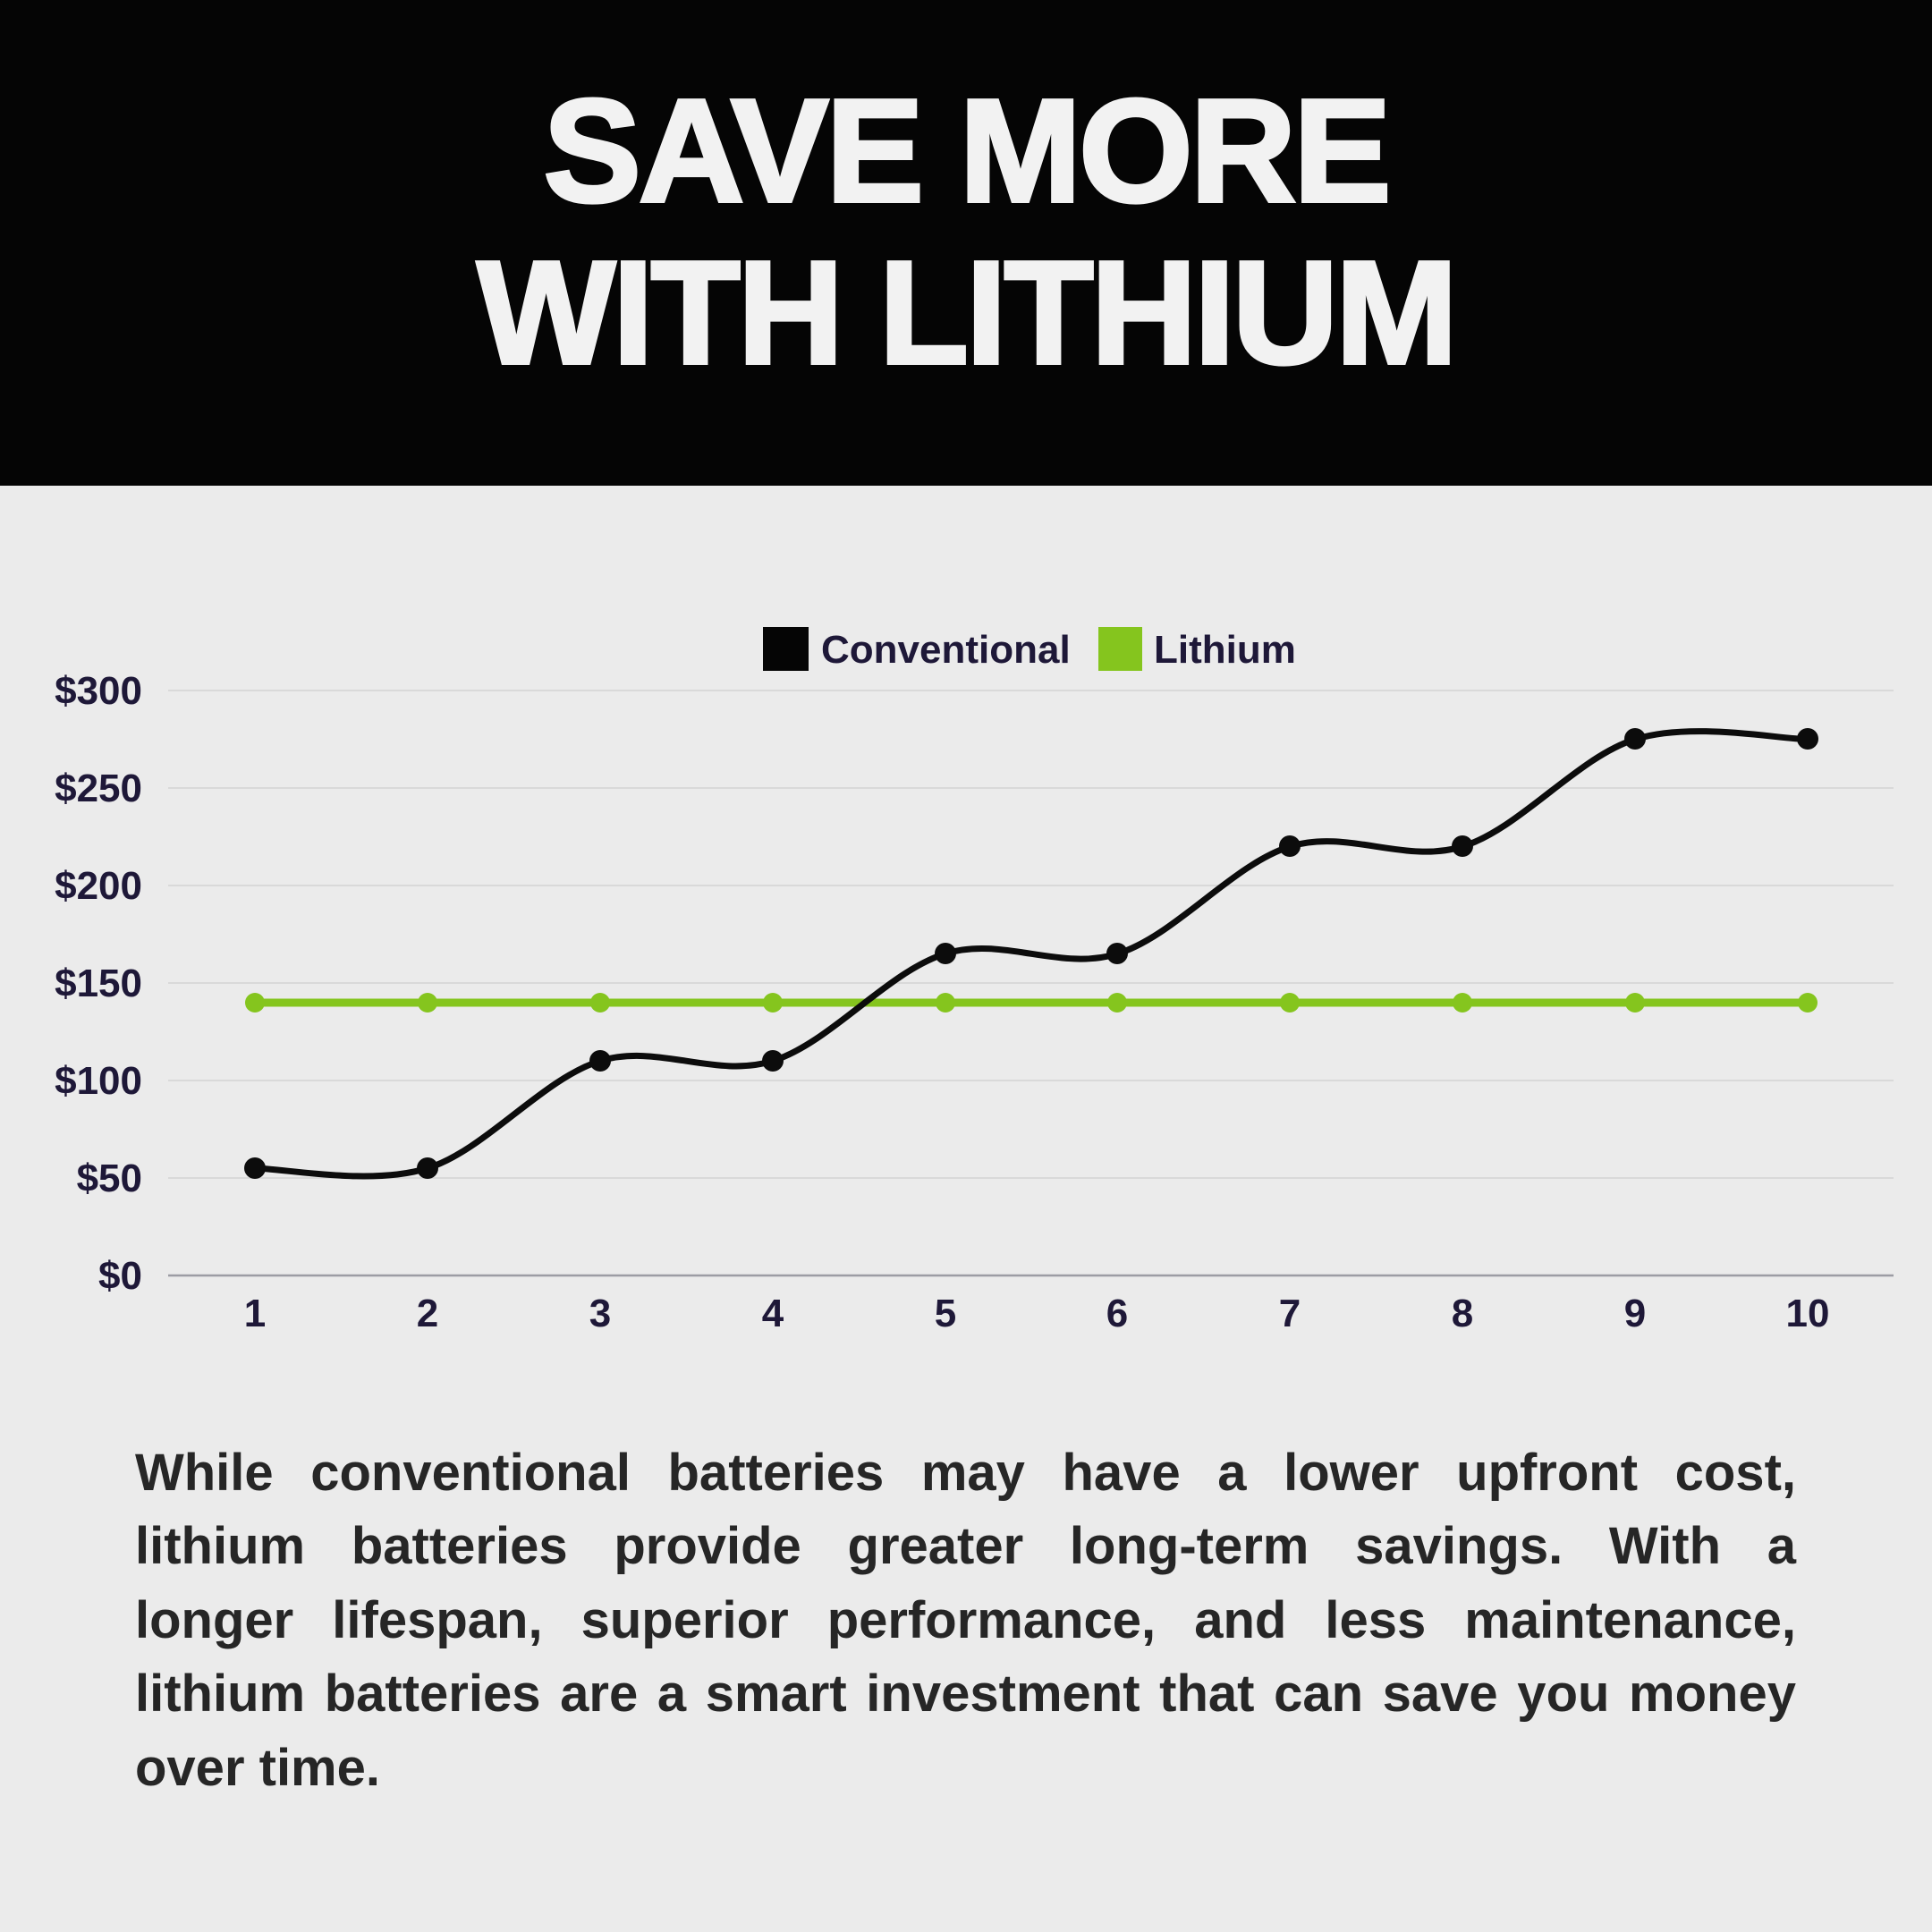 The height and width of the screenshot is (1932, 1932). Describe the element at coordinates (1290, 1313) in the screenshot. I see `svg-text: 7` at that location.